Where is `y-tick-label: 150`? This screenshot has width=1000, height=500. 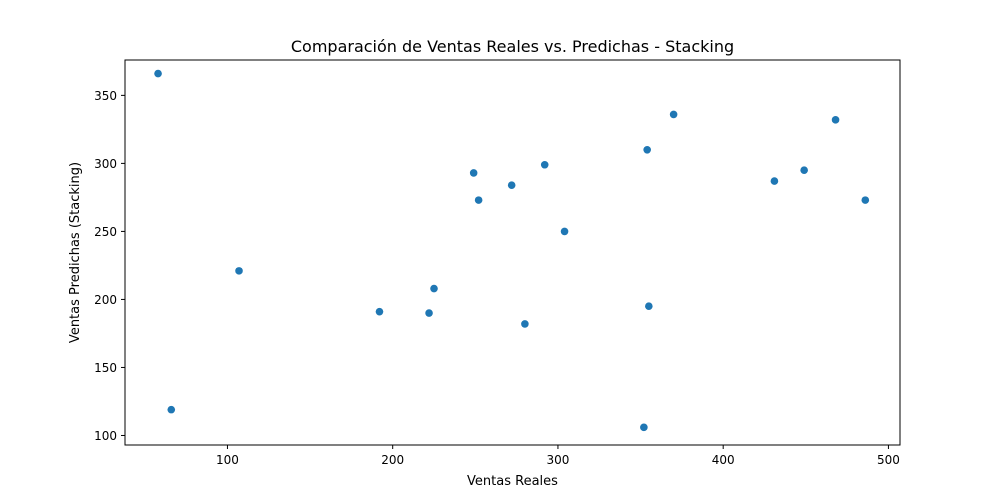
y-tick-label: 150 is located at coordinates (105, 368).